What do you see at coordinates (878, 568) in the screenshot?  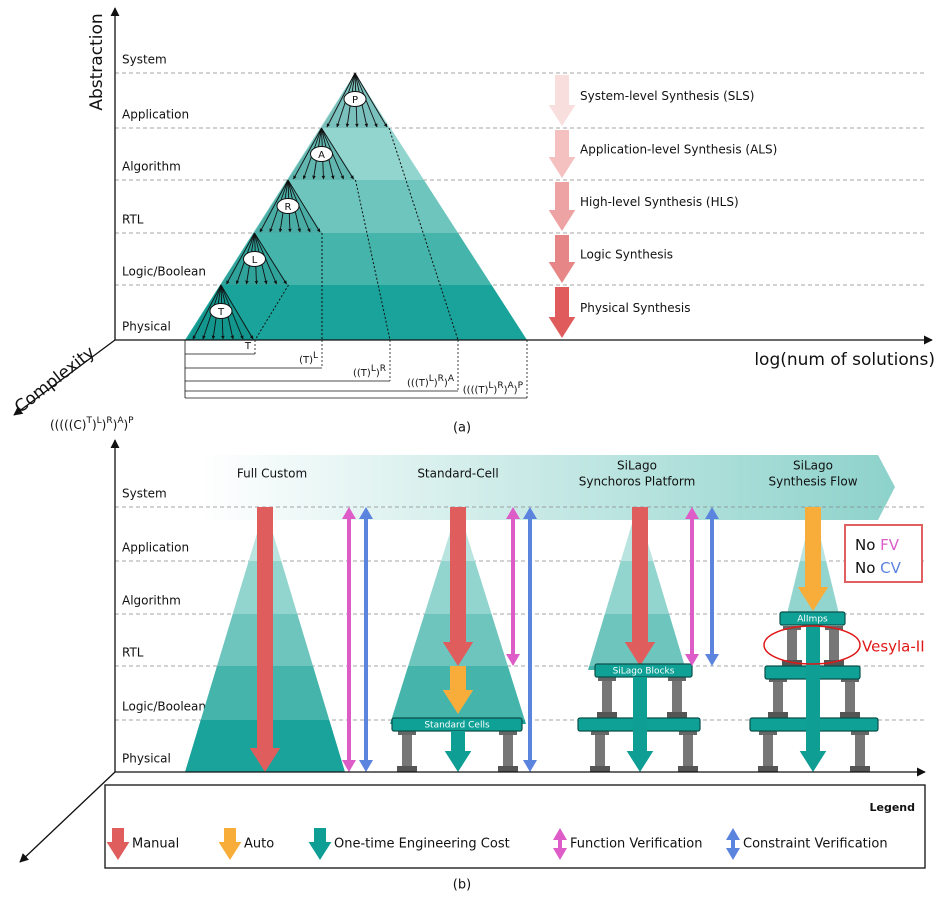 I see `note-line: No CV` at bounding box center [878, 568].